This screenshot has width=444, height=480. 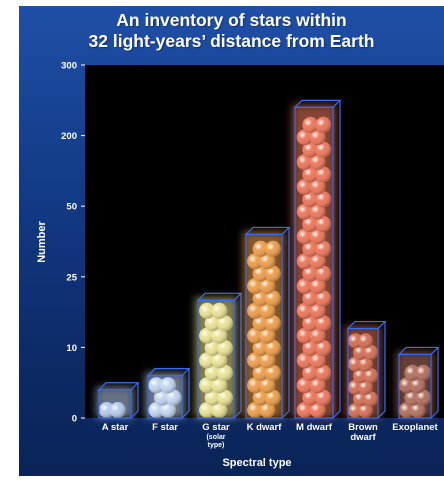 What do you see at coordinates (216, 427) in the screenshot?
I see `x-tick-label: G star` at bounding box center [216, 427].